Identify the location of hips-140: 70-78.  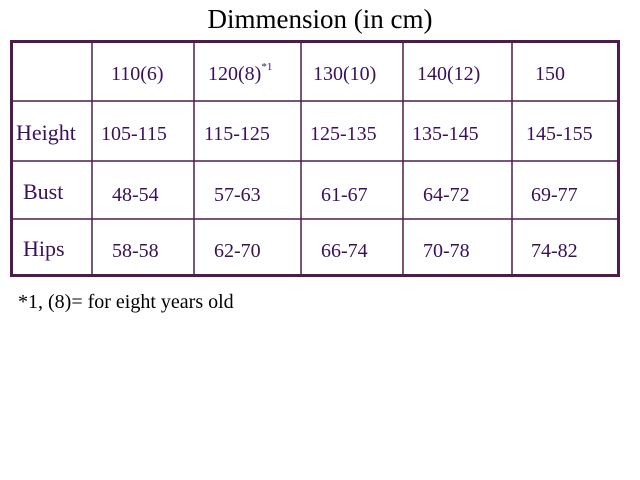
(446, 251).